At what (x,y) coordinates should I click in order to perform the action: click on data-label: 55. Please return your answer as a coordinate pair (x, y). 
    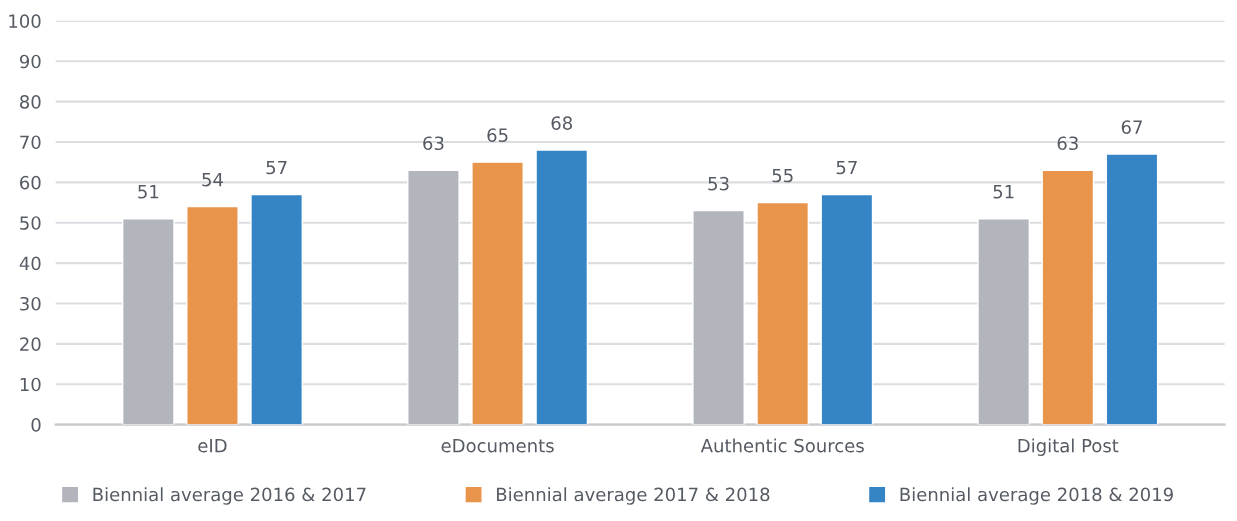
    Looking at the image, I should click on (782, 175).